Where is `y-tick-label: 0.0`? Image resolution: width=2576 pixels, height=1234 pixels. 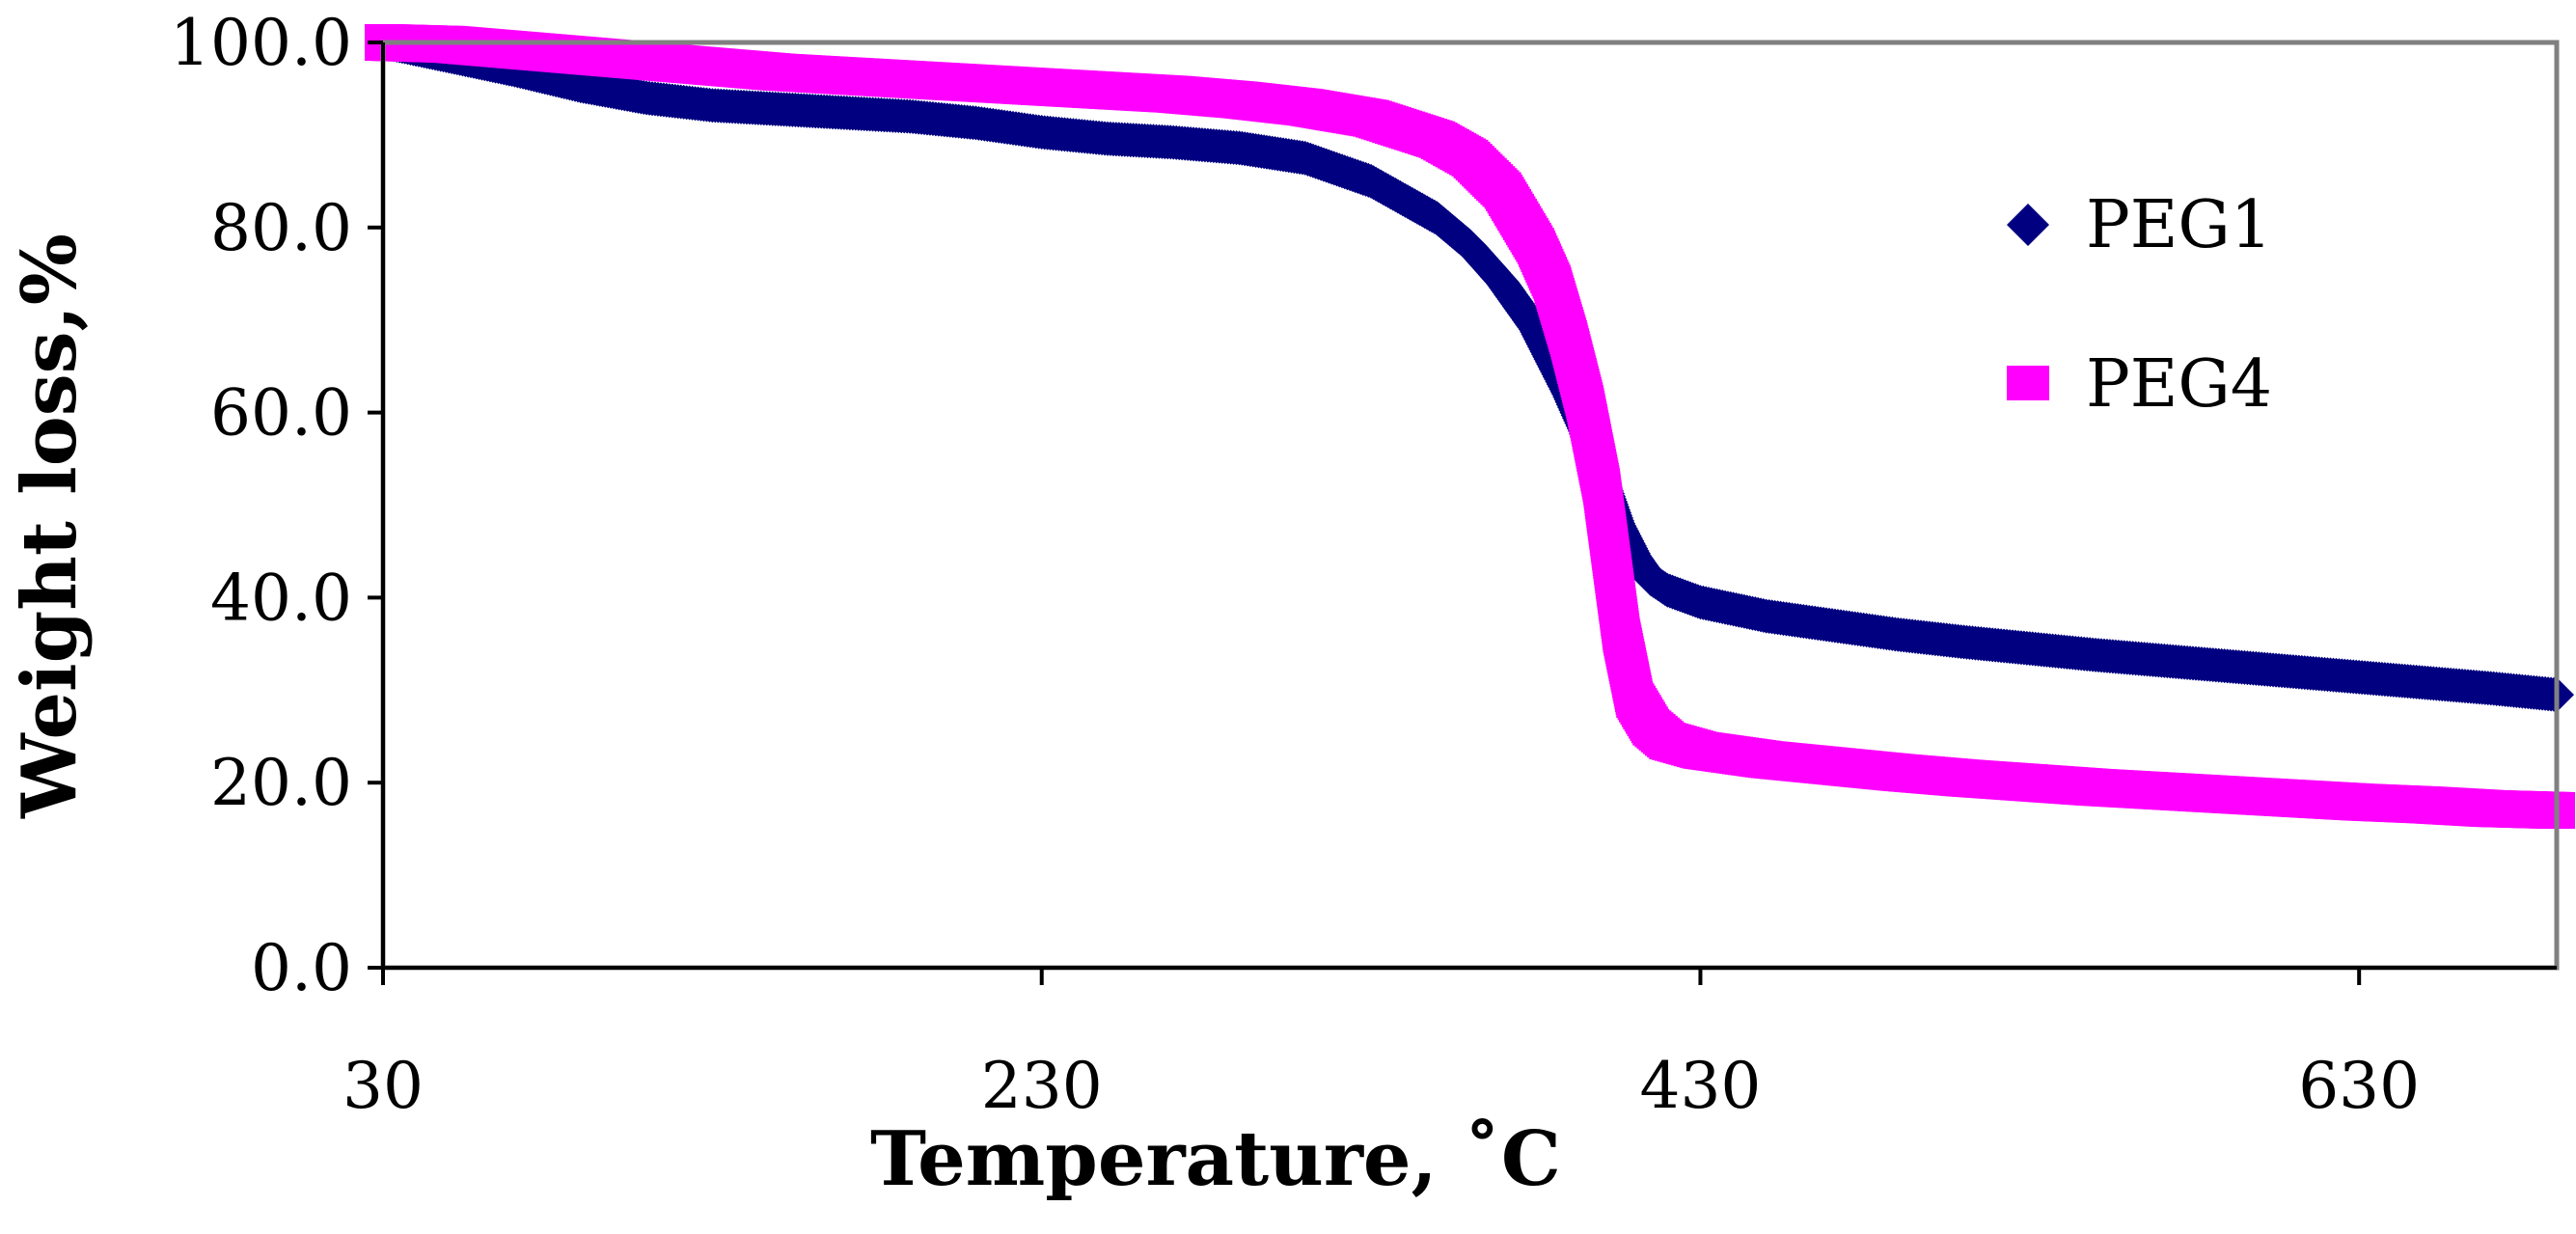
y-tick-label: 0.0 is located at coordinates (301, 968).